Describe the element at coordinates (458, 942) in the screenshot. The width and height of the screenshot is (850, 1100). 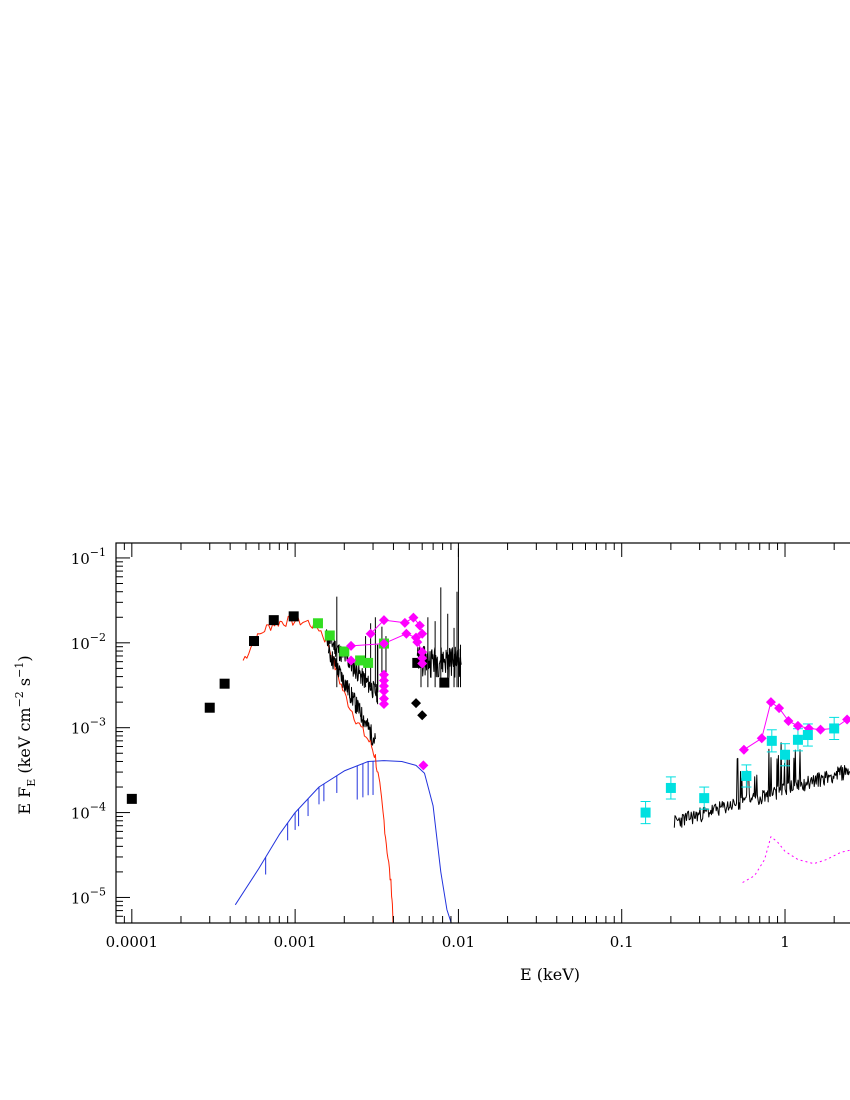
I see `x-tick-label: 0.01` at that location.